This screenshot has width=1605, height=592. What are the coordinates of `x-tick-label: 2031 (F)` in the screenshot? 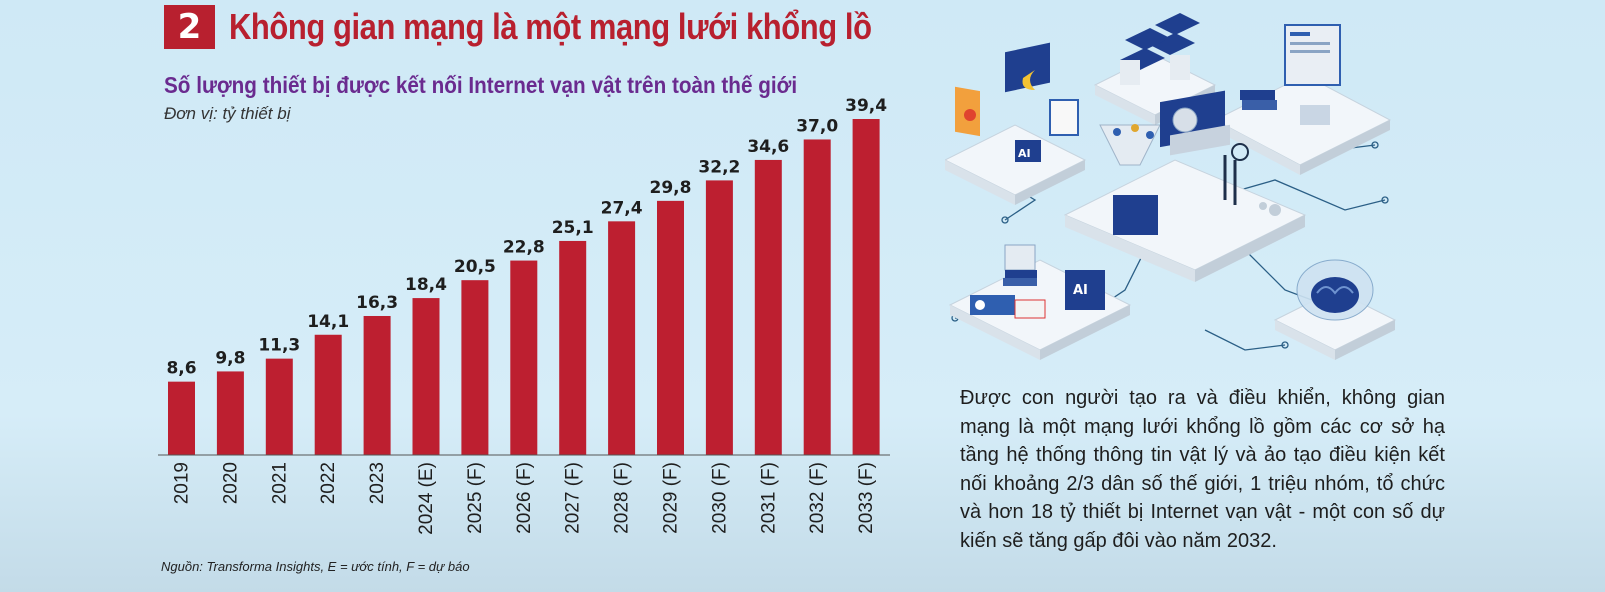 It's located at (768, 498).